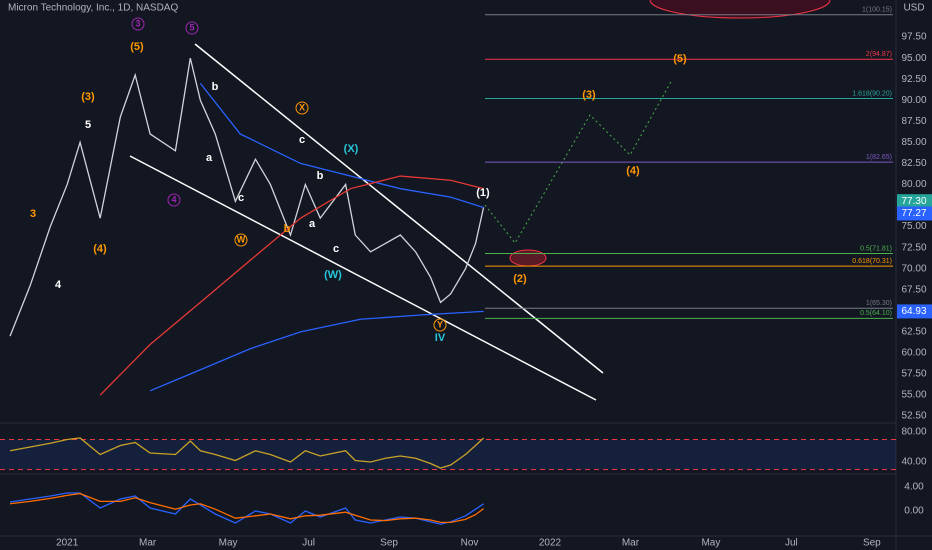 This screenshot has width=932, height=550. What do you see at coordinates (913, 395) in the screenshot?
I see `y-tick-label: 55.00` at bounding box center [913, 395].